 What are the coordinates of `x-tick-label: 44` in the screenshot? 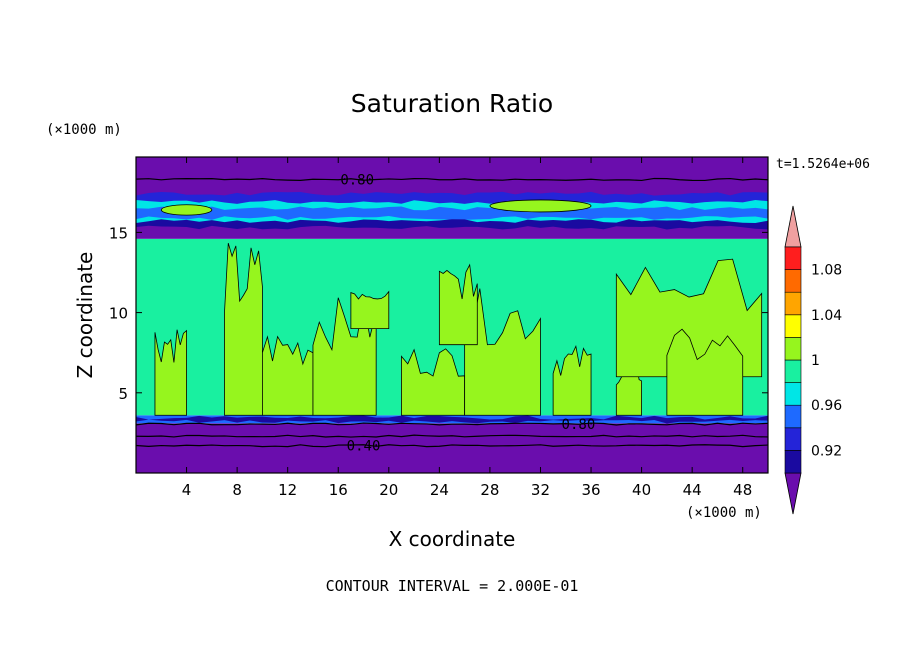 It's located at (692, 490).